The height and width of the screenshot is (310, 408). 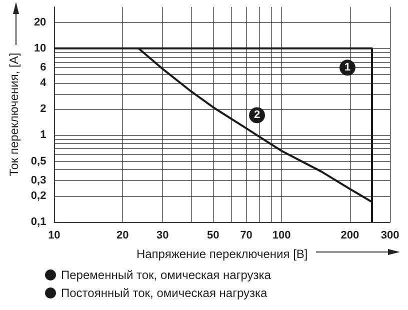 What do you see at coordinates (38, 222) in the screenshot?
I see `y-tick-label: 0,1` at bounding box center [38, 222].